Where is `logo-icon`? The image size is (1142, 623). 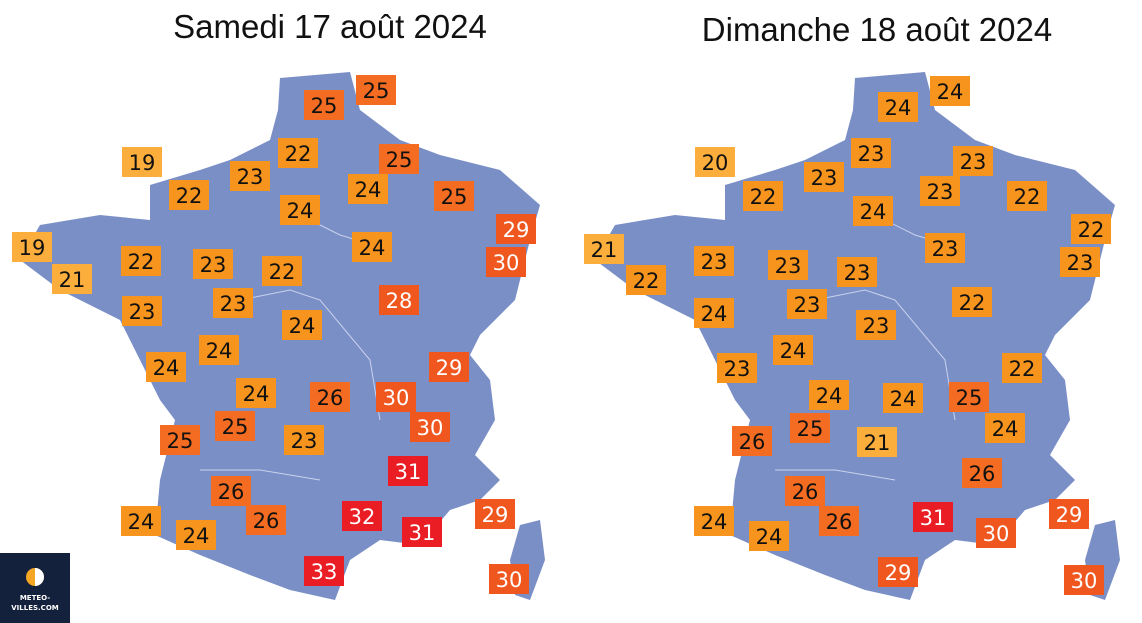 logo-icon is located at coordinates (39, 577).